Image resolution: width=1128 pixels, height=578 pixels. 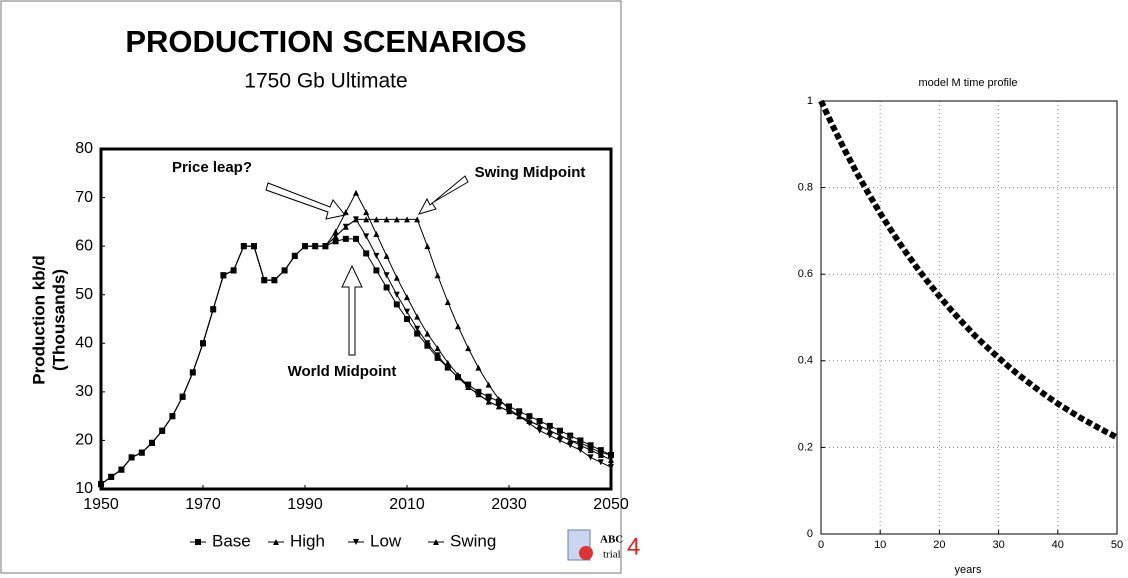 I want to click on y-tick-label: 20, so click(x=84, y=440).